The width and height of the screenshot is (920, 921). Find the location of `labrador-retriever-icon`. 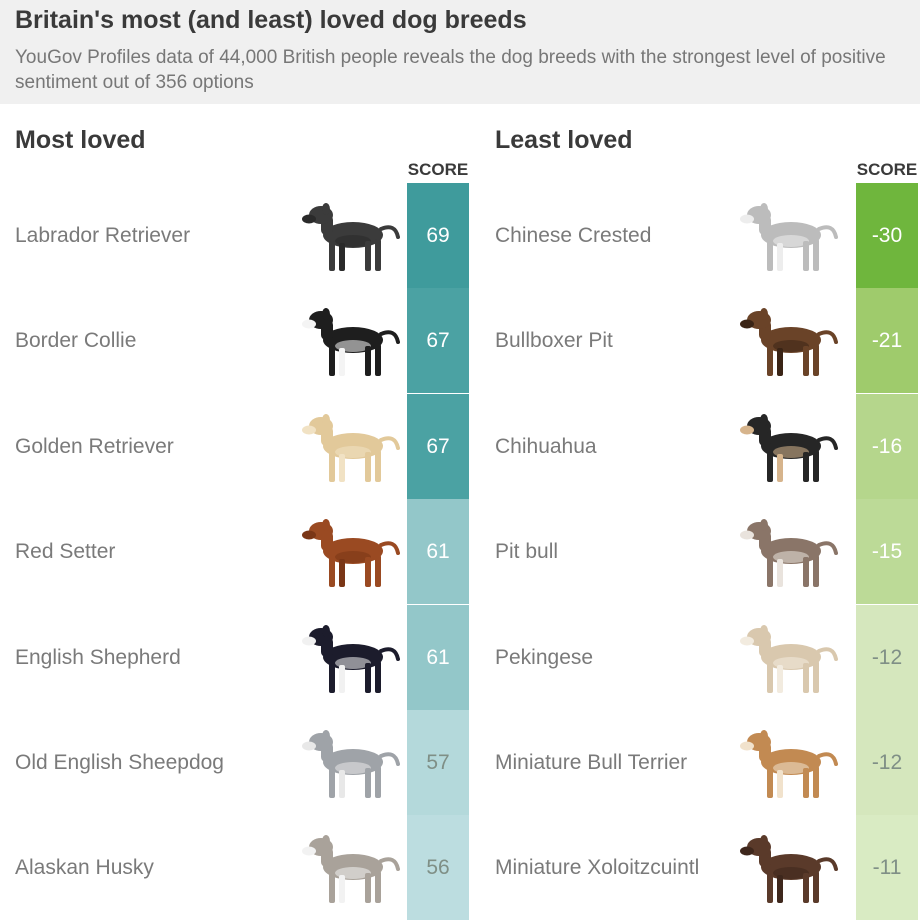

labrador-retriever-icon is located at coordinates (351, 237).